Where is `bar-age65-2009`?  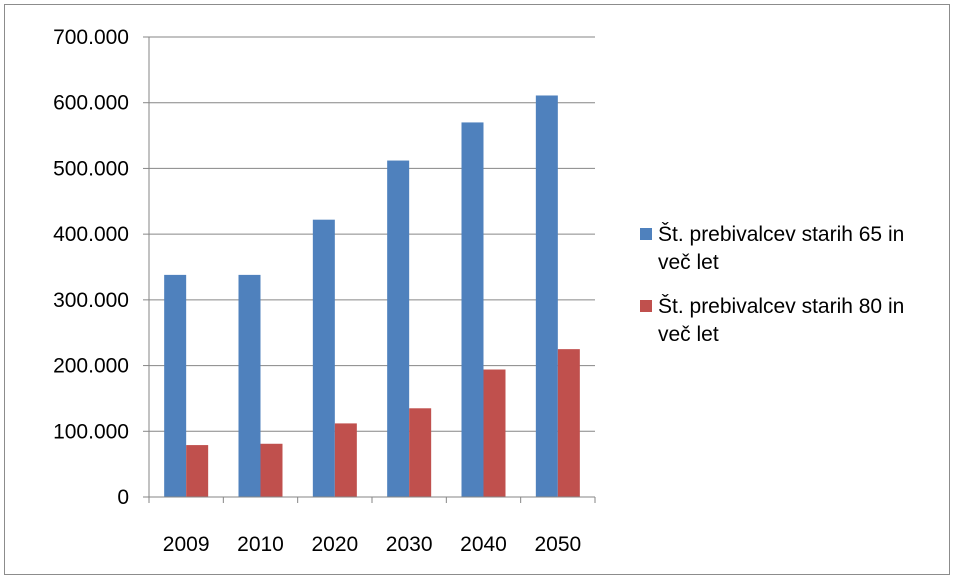
bar-age65-2009 is located at coordinates (175, 385).